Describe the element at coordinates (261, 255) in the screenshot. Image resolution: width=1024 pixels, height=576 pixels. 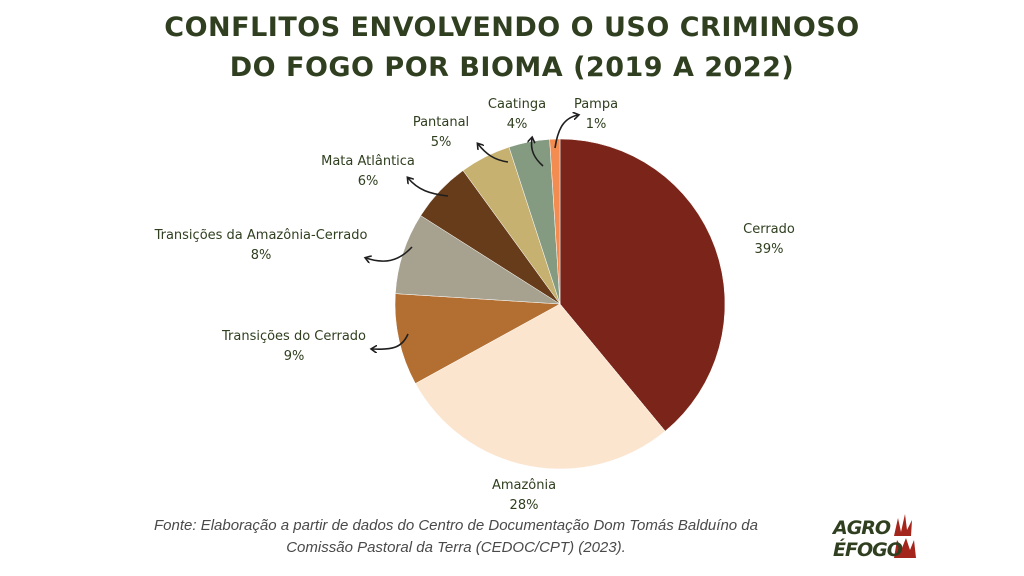
I see `slice-value-4: 8%` at that location.